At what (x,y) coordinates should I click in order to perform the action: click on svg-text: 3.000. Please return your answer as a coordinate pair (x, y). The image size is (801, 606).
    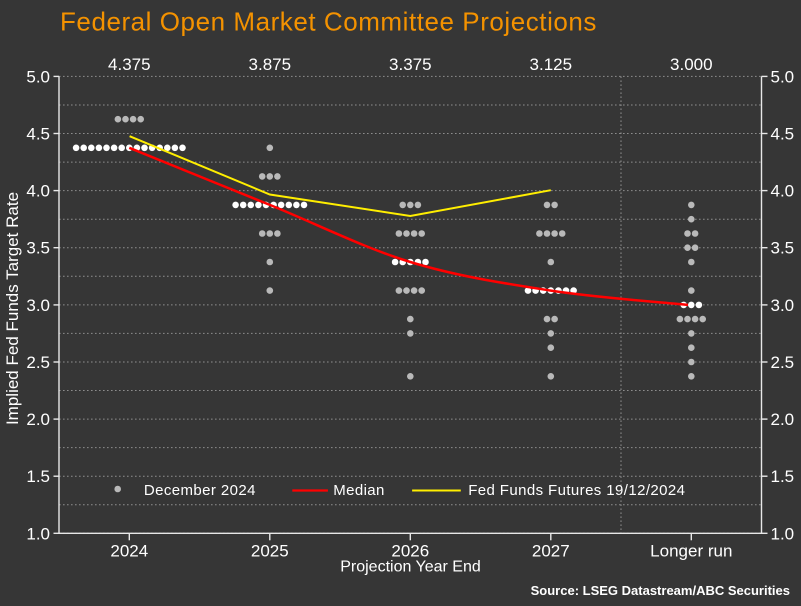
    Looking at the image, I should click on (691, 64).